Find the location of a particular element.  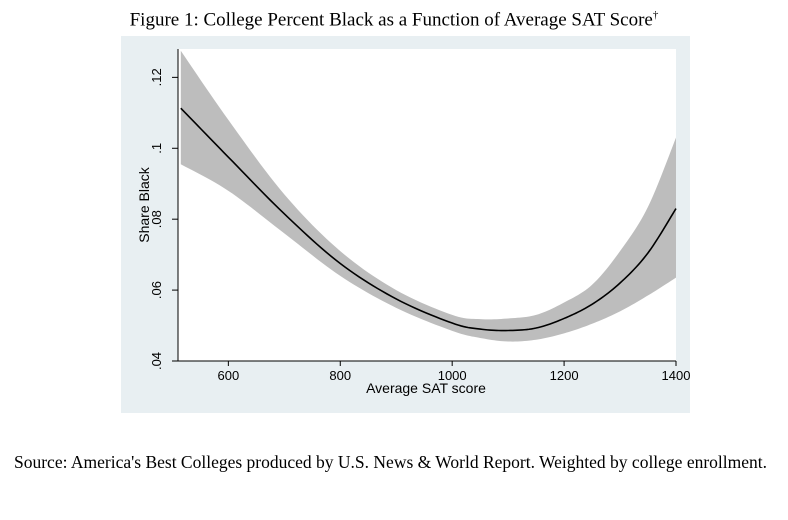

x-axis-ticks: 600 800 1000 1200 1400 is located at coordinates (454, 372).